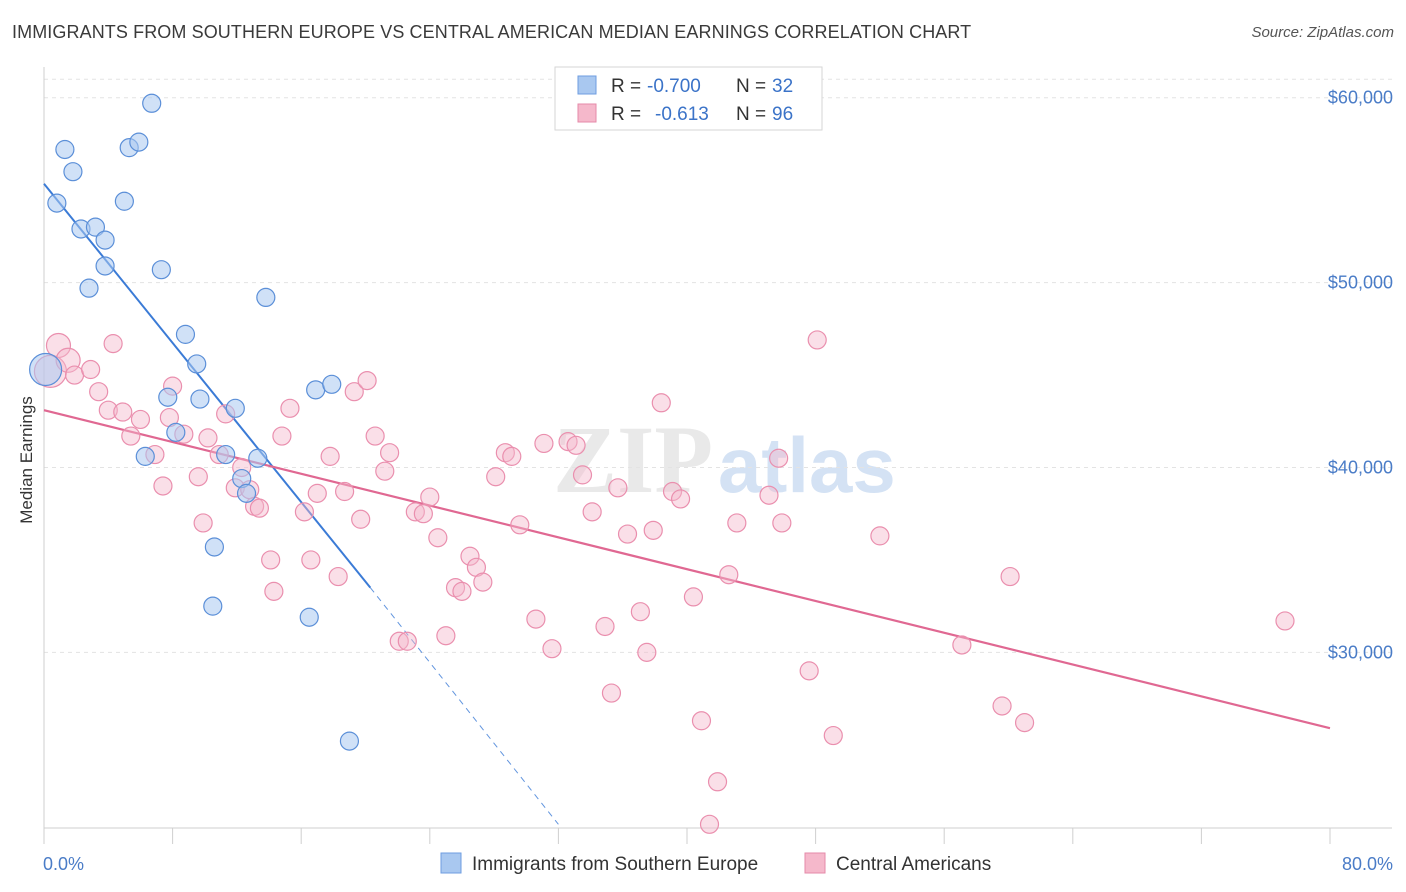 Image resolution: width=1406 pixels, height=892 pixels. Describe the element at coordinates (751, 86) in the screenshot. I see `legend-n-label-1: N =` at that location.